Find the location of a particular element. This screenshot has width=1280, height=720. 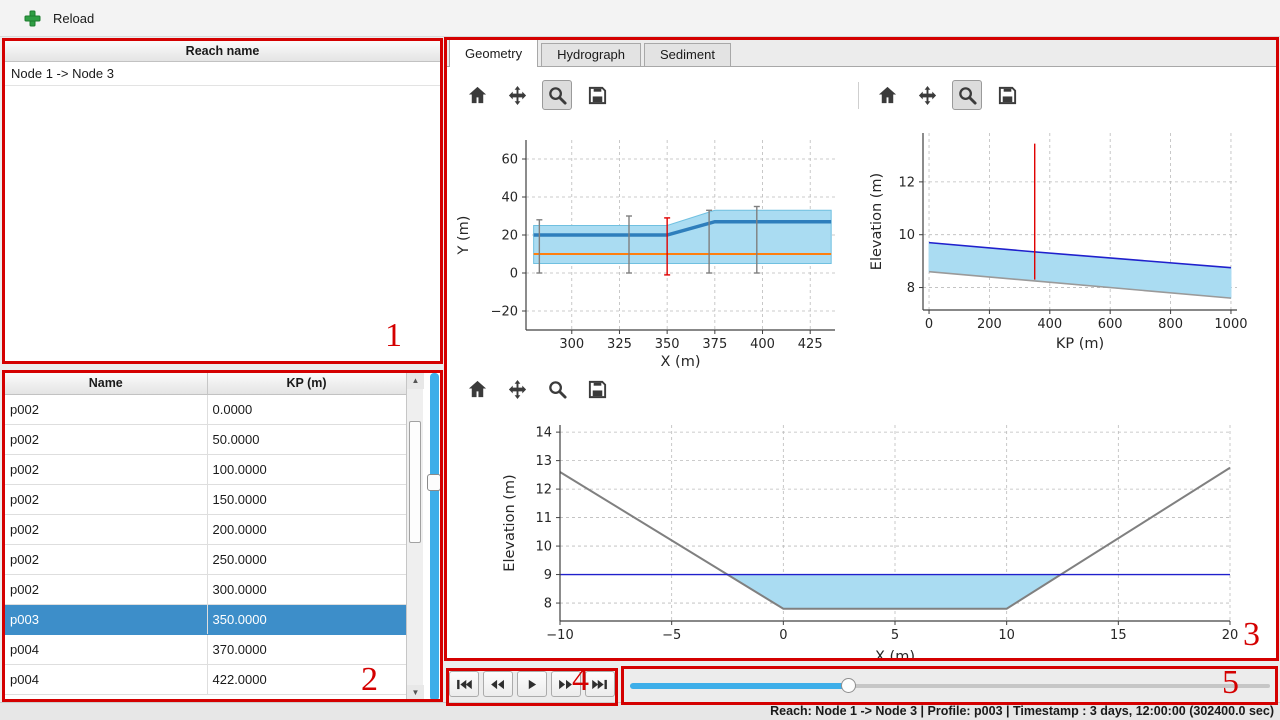

plan-view-chart: 300 325 350 375 400 425 −20 0 20 40 60 X (m) Y (m) is located at coordinates (655, 241).